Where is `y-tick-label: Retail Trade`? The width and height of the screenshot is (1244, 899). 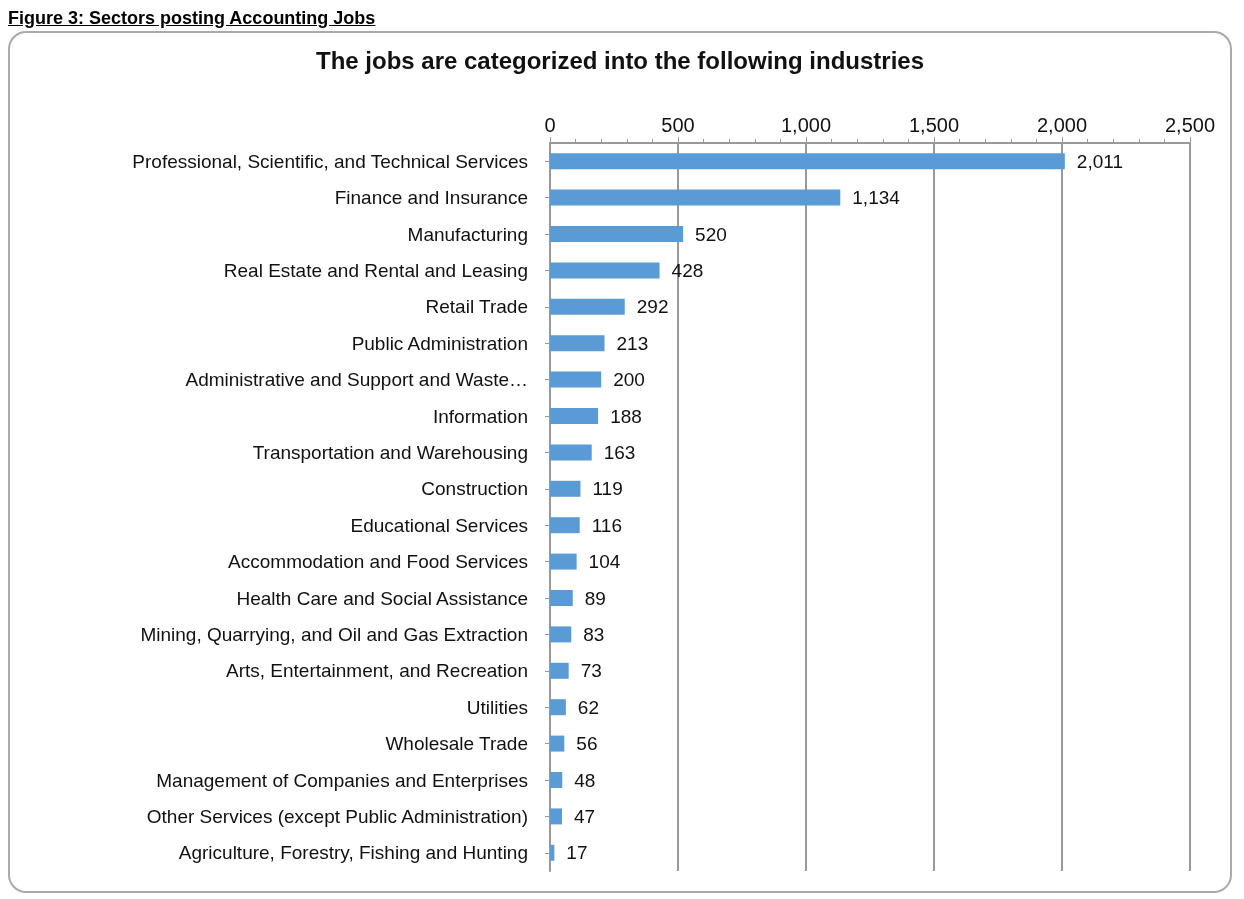
y-tick-label: Retail Trade is located at coordinates (476, 307).